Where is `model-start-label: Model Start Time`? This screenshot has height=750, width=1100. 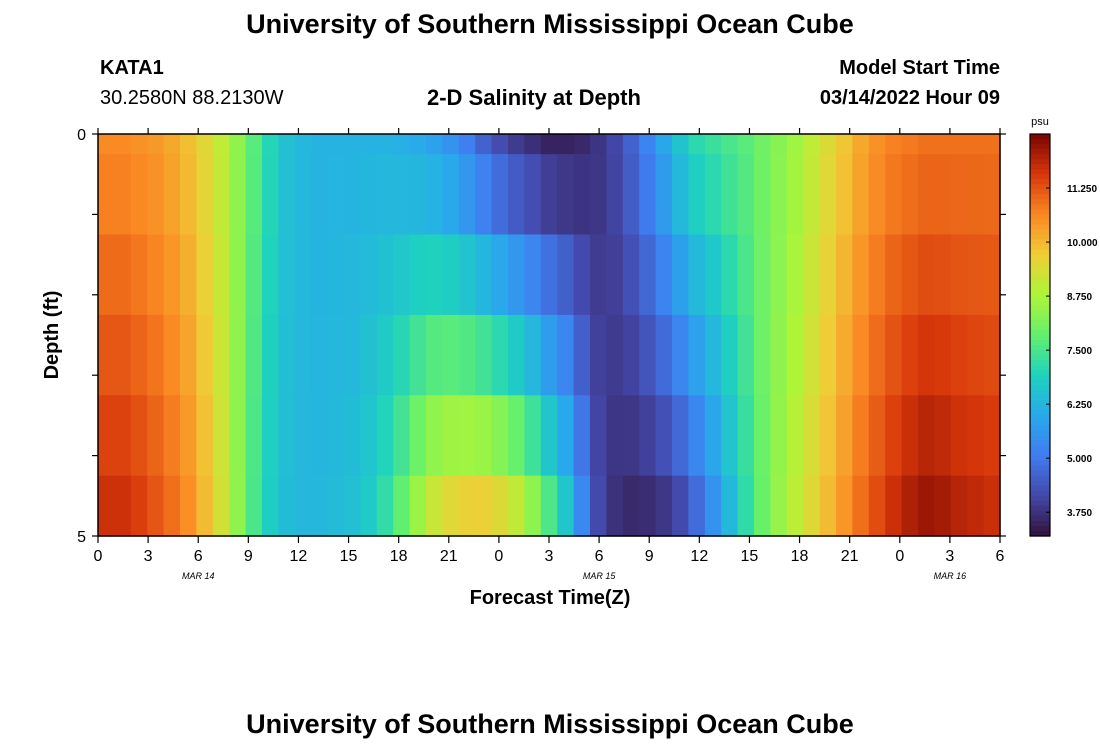
model-start-label: Model Start Time is located at coordinates (919, 68).